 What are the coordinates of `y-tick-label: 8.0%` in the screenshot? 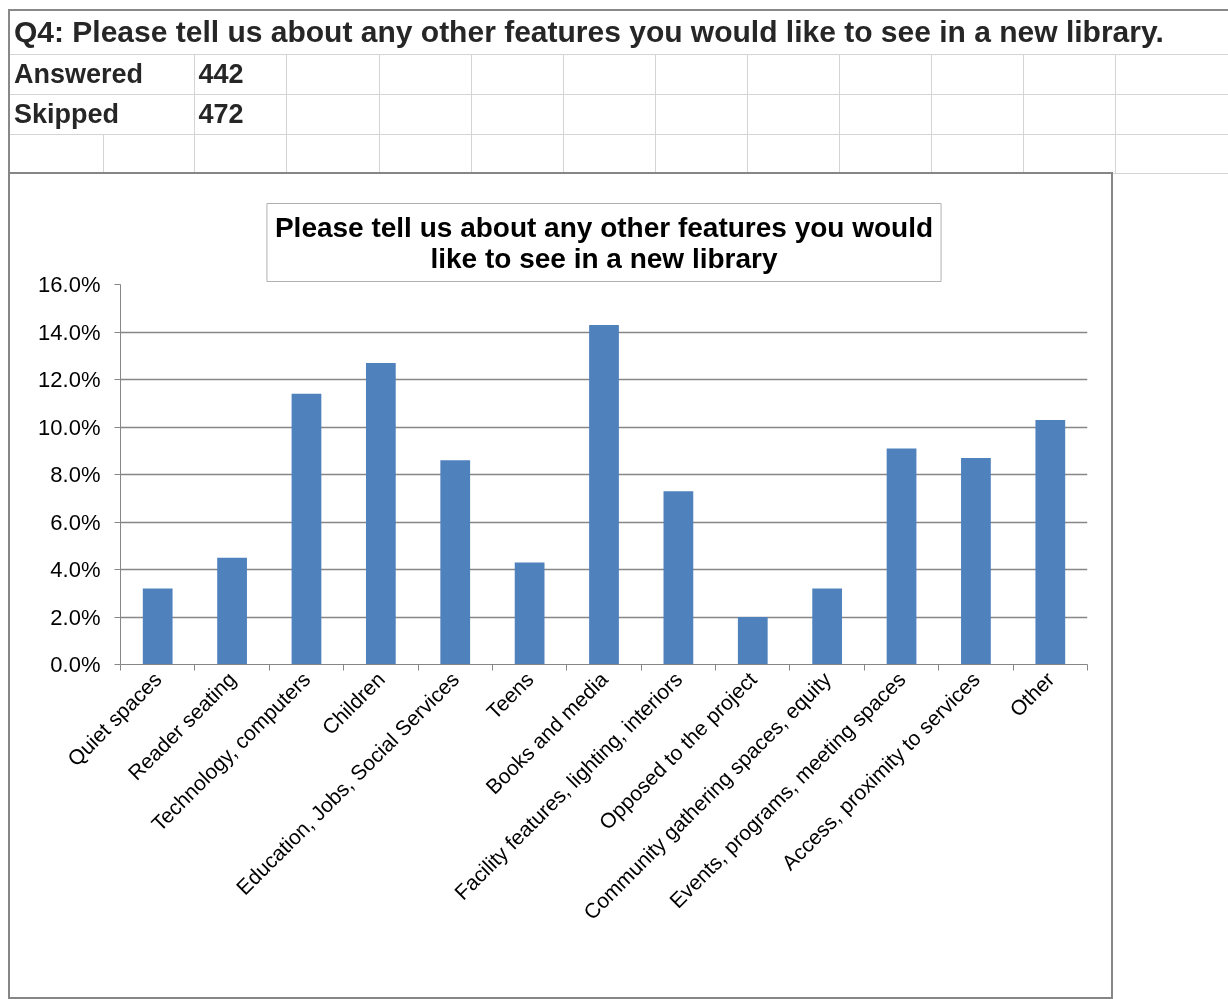 It's located at (75, 474).